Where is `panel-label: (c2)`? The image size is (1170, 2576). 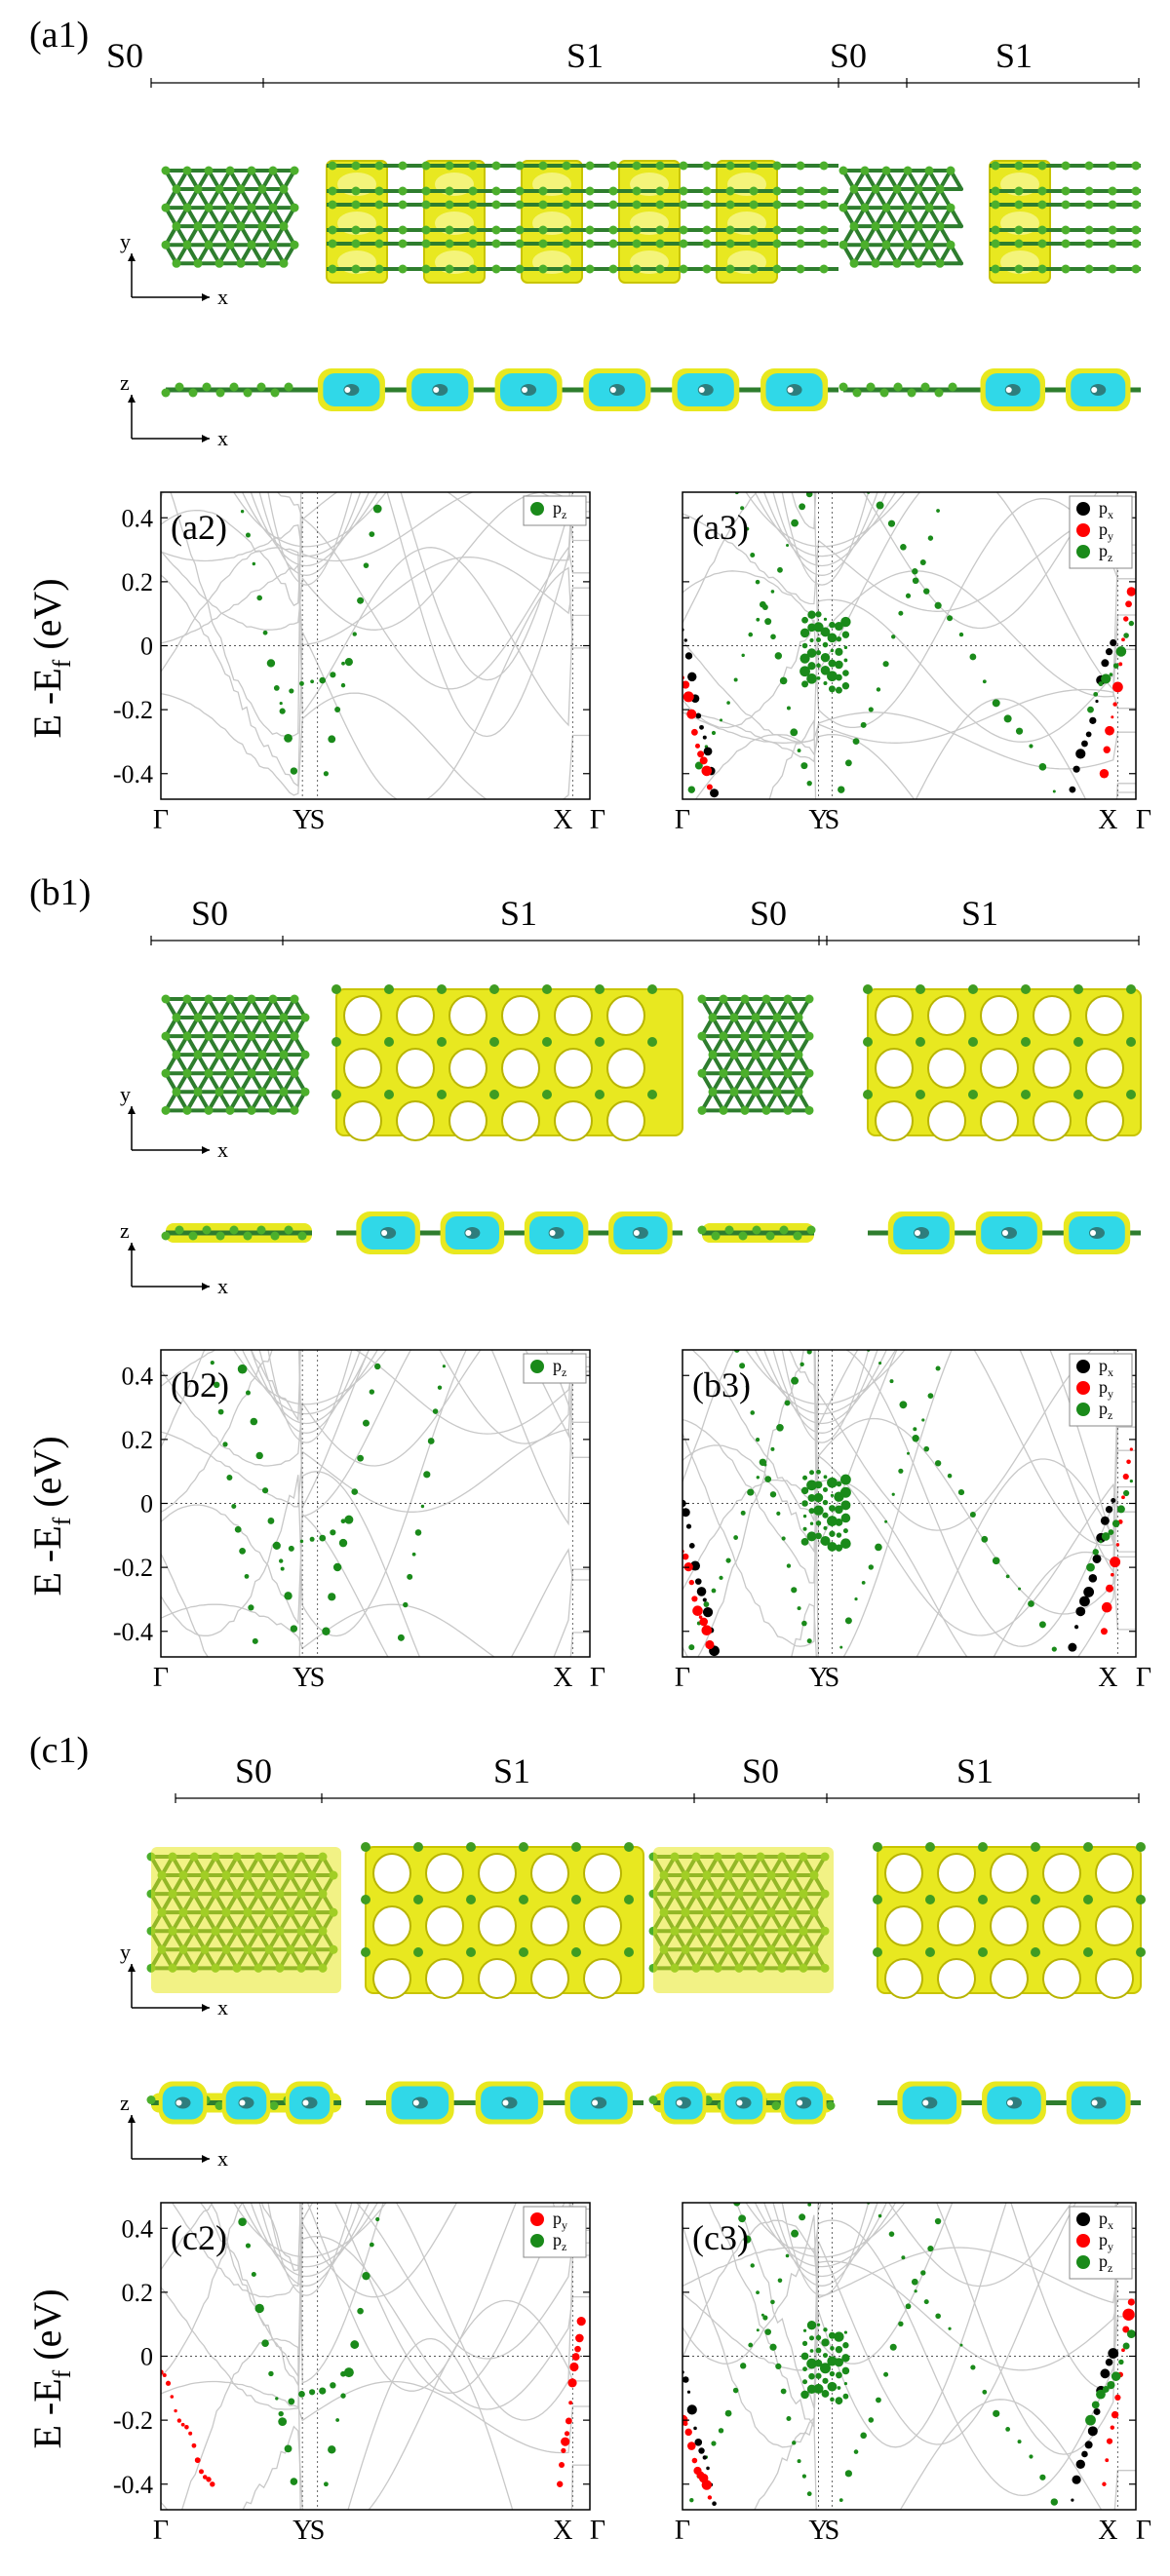 panel-label: (c2) is located at coordinates (199, 2237).